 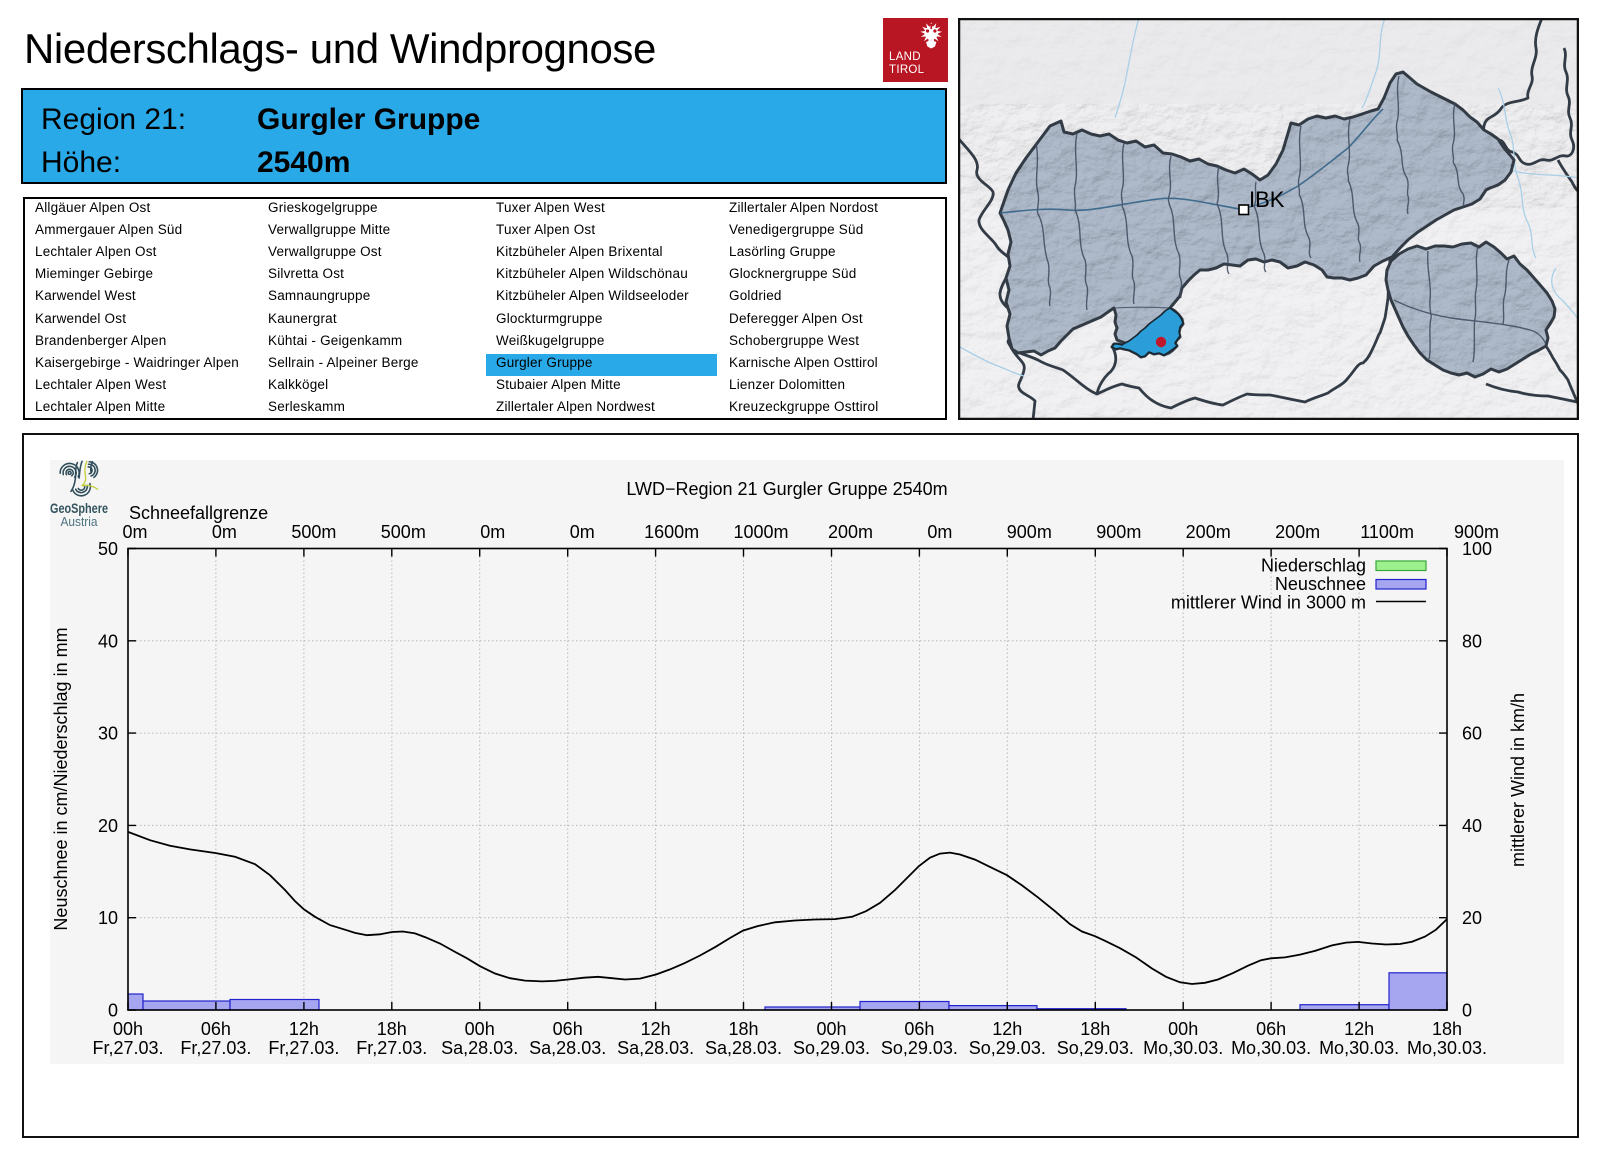 I want to click on svg-text: 1100m, so click(x=1387, y=532).